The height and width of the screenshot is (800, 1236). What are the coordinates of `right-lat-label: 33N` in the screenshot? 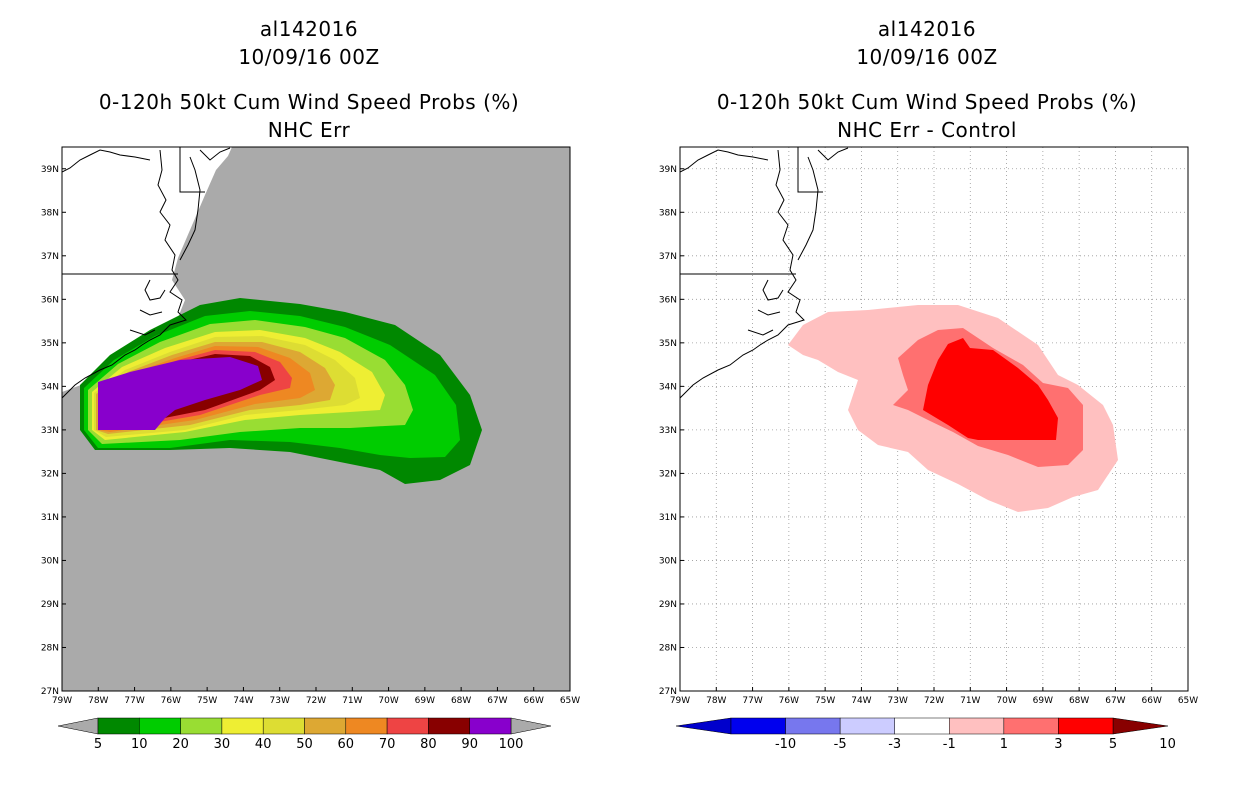 It's located at (668, 431).